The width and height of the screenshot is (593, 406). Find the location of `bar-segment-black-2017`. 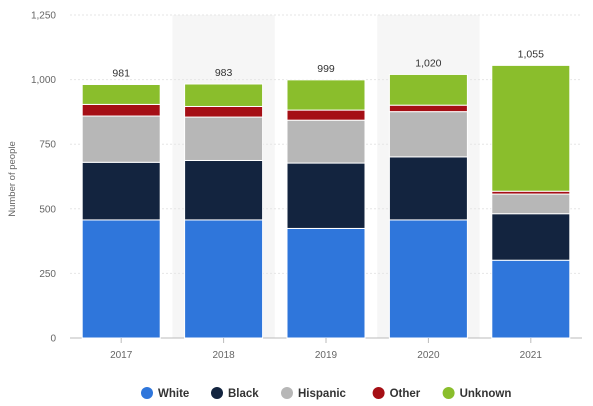

bar-segment-black-2017 is located at coordinates (121, 191).